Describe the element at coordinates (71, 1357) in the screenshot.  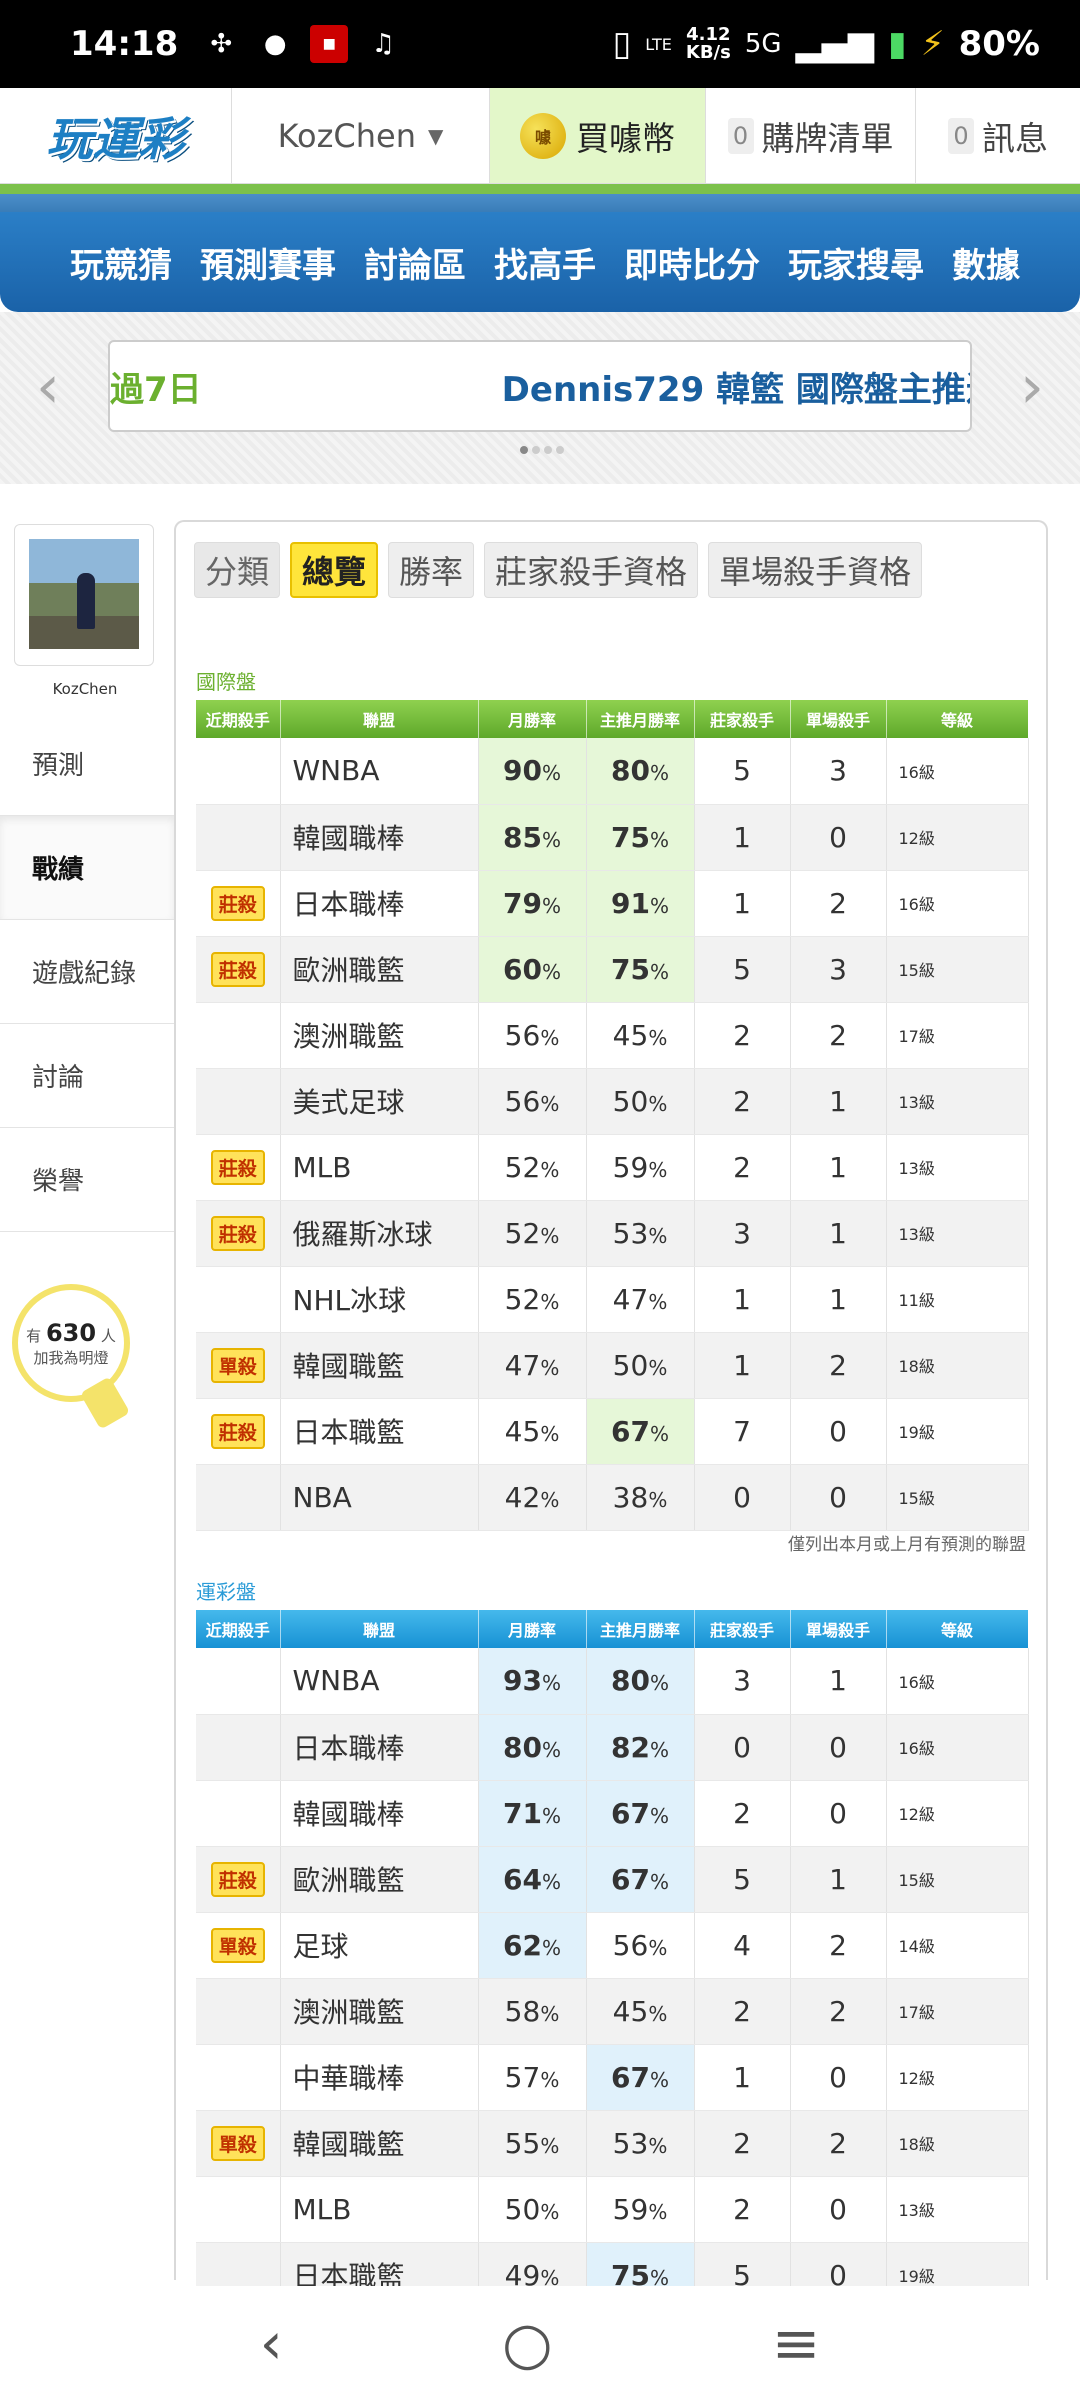
I see `like-label: 加我為明燈` at that location.